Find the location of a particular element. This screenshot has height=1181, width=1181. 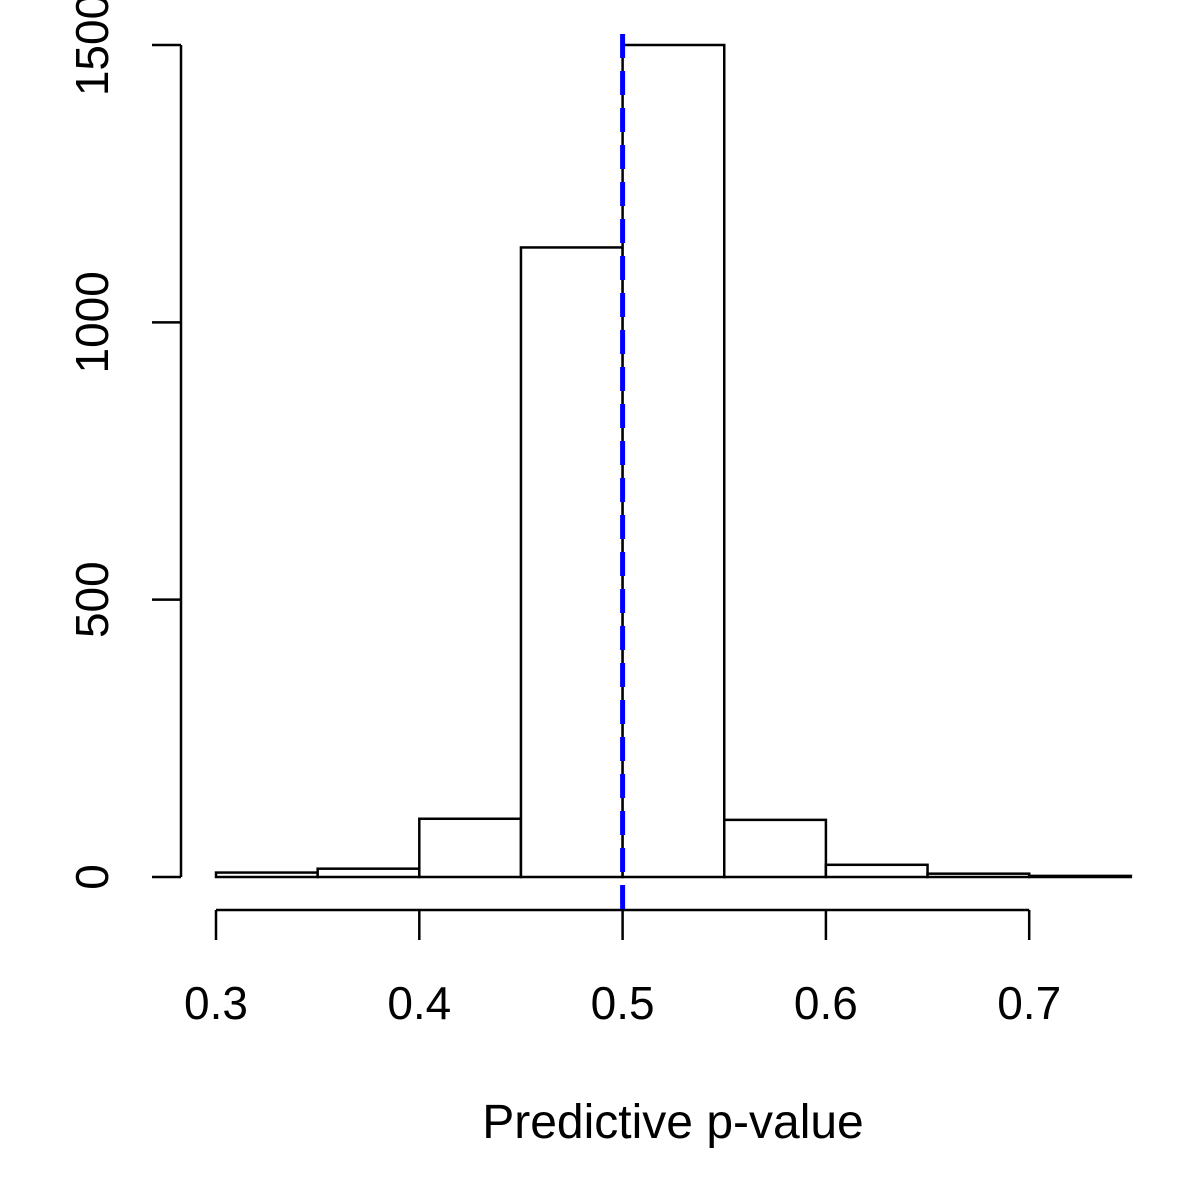

y-tick-label: 1000 is located at coordinates (92, 322).